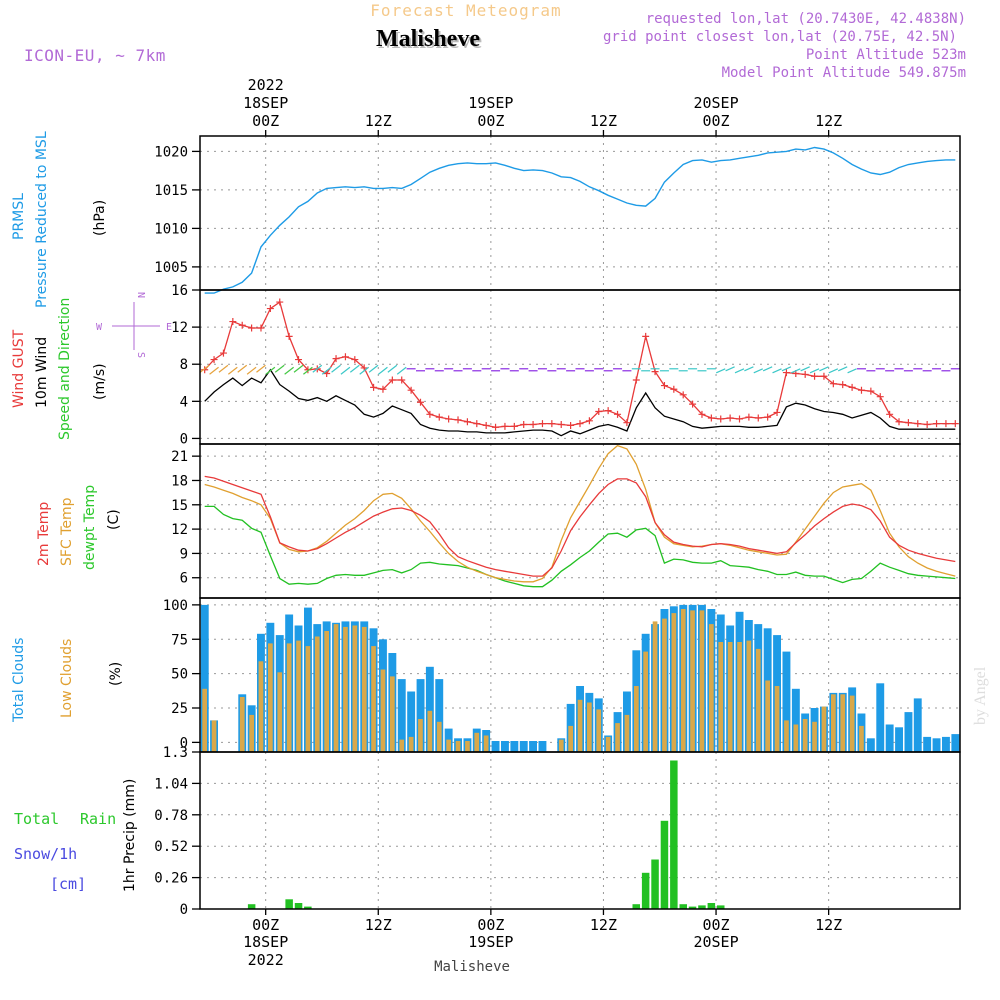 This screenshot has height=1000, width=1000. I want to click on requested-point: requested lon,lat (20.7430E, 42.4838N), so click(806, 19).